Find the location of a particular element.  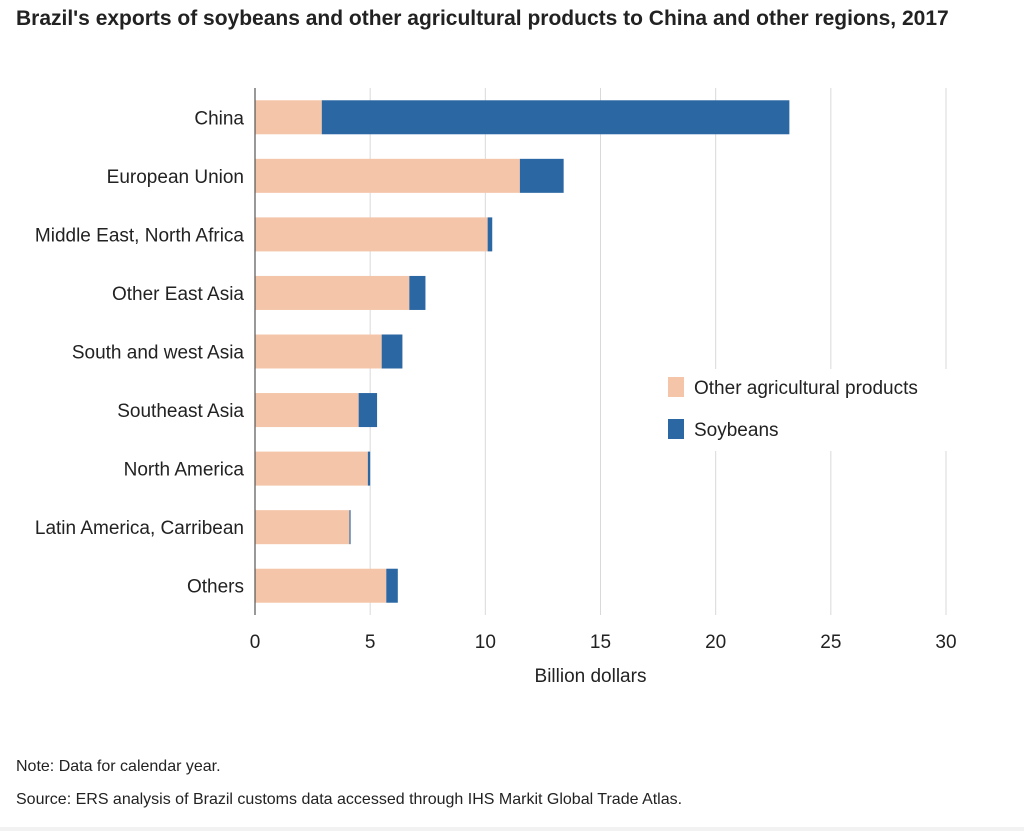

legend-label: Other agricultural products is located at coordinates (806, 388).